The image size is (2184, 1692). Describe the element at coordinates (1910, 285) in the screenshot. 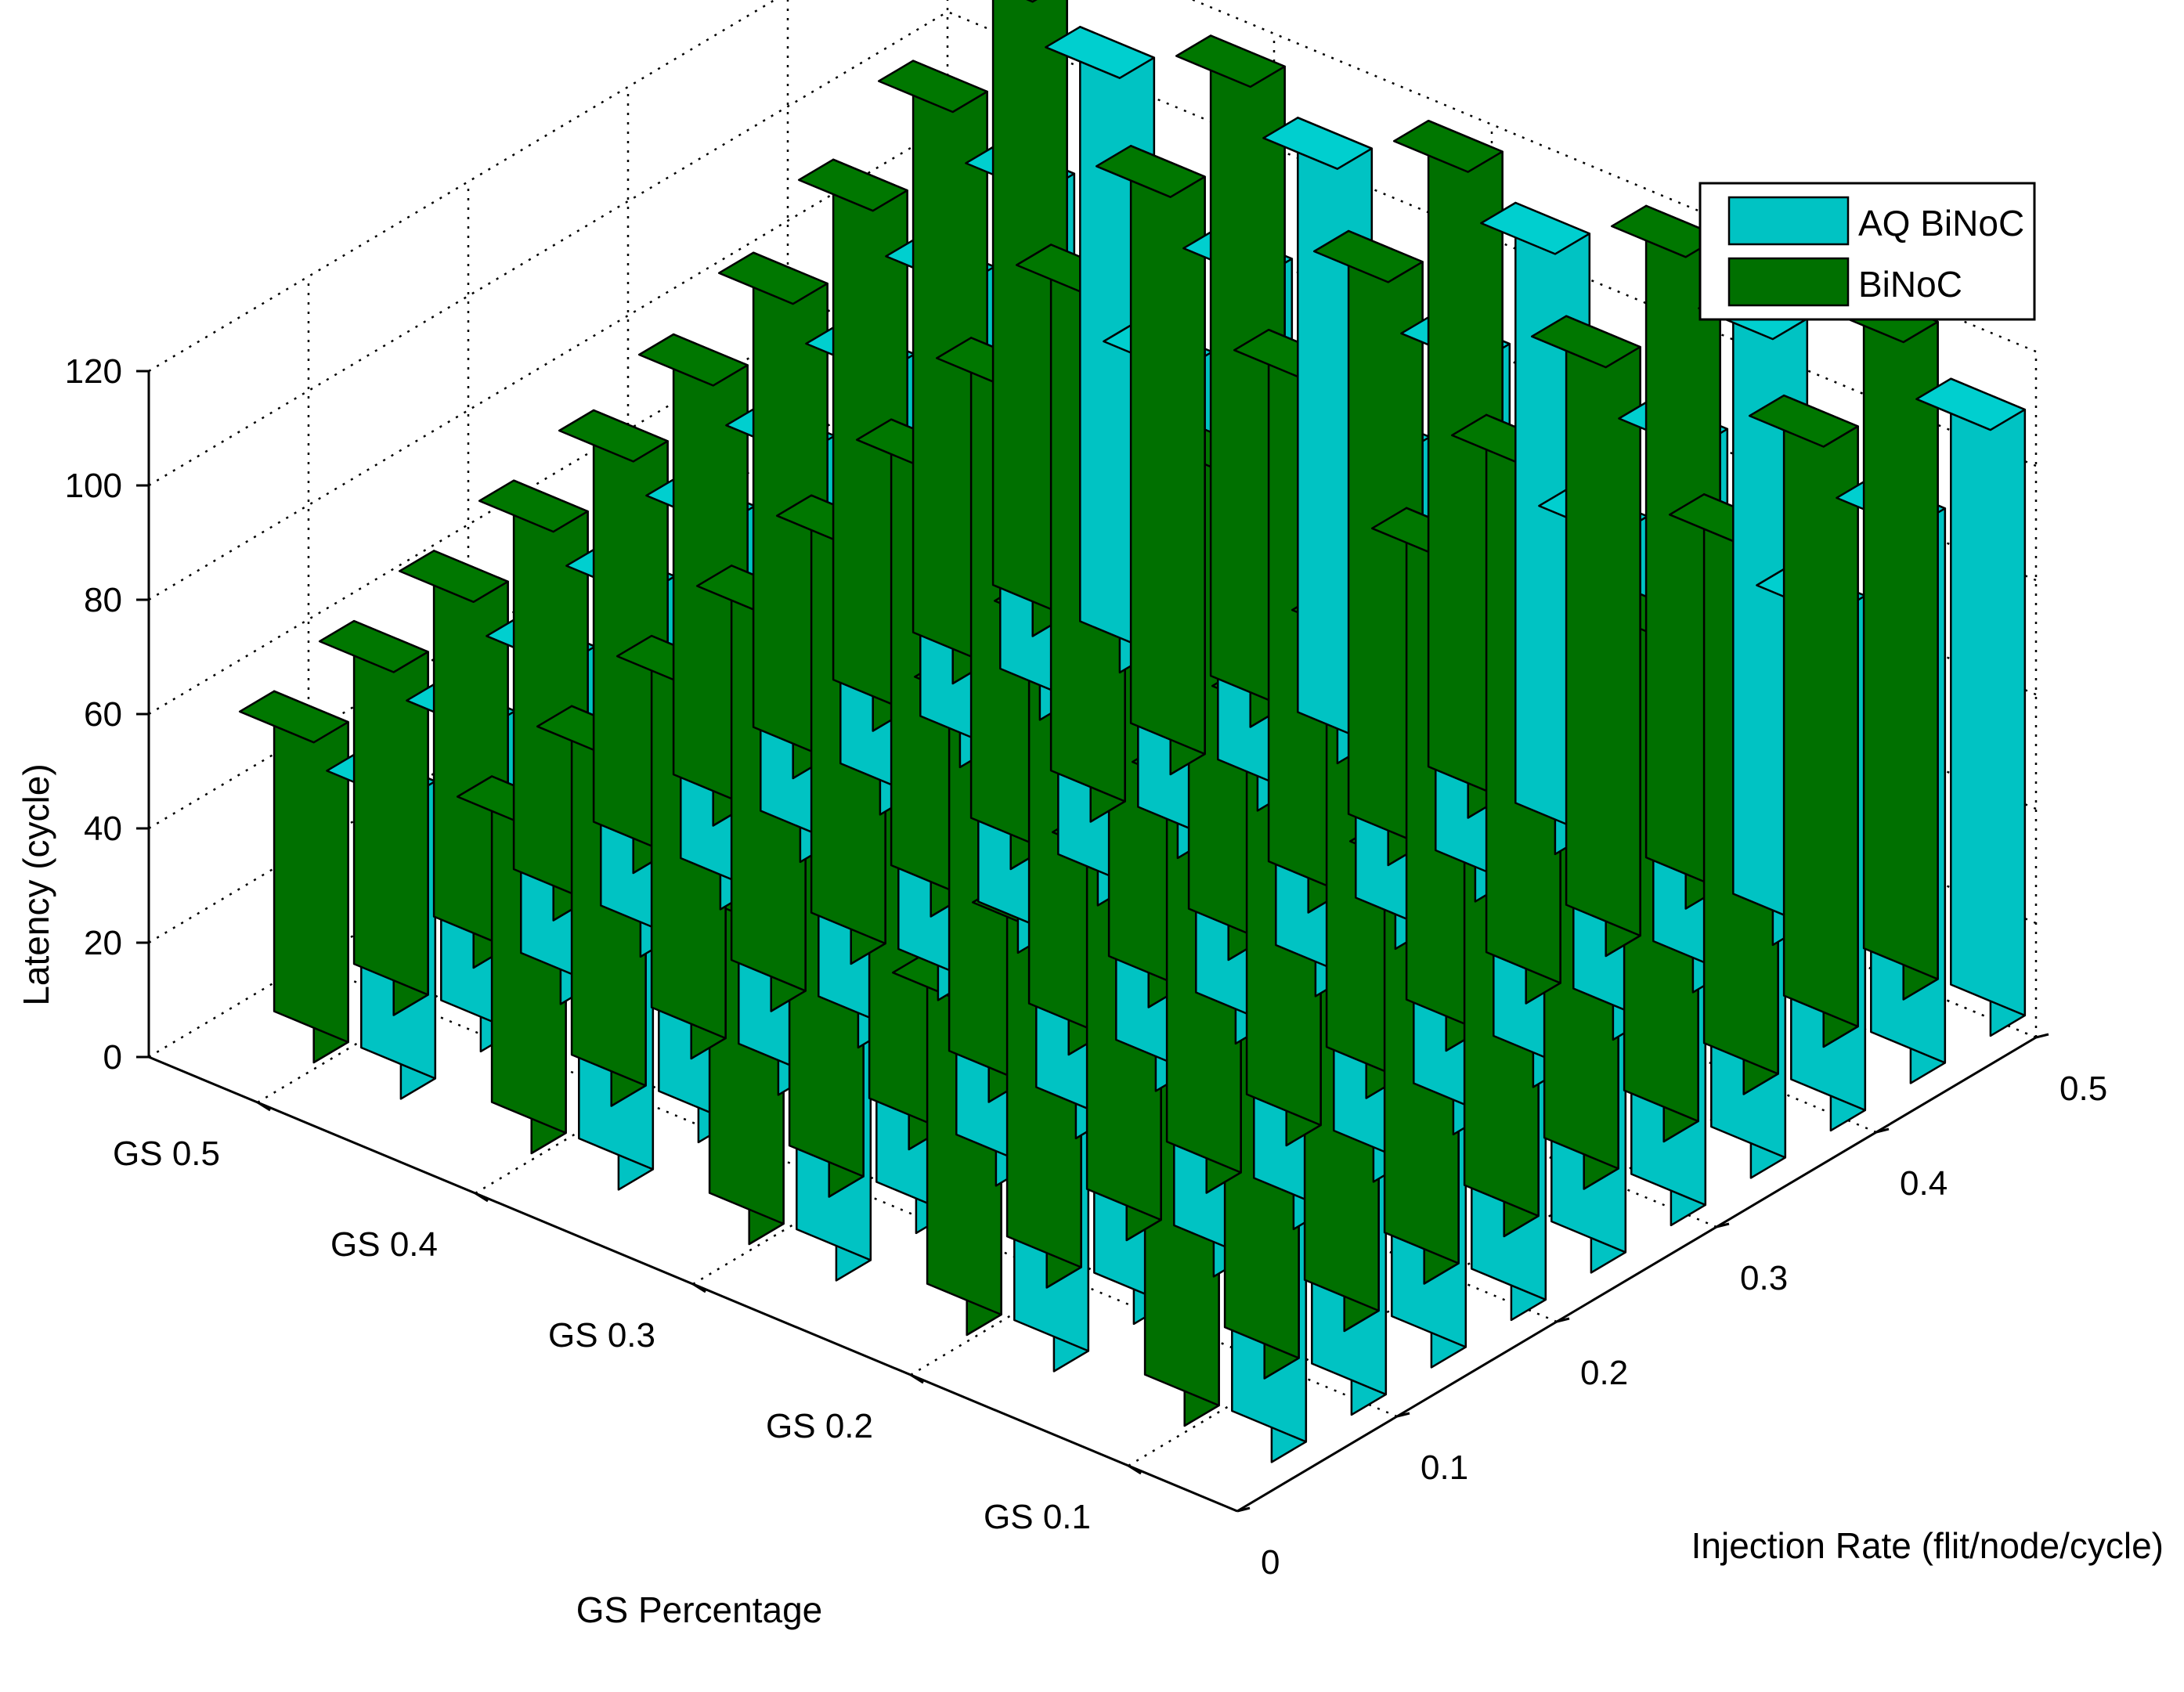

I see `legend-label-binoc: BiNoC` at that location.